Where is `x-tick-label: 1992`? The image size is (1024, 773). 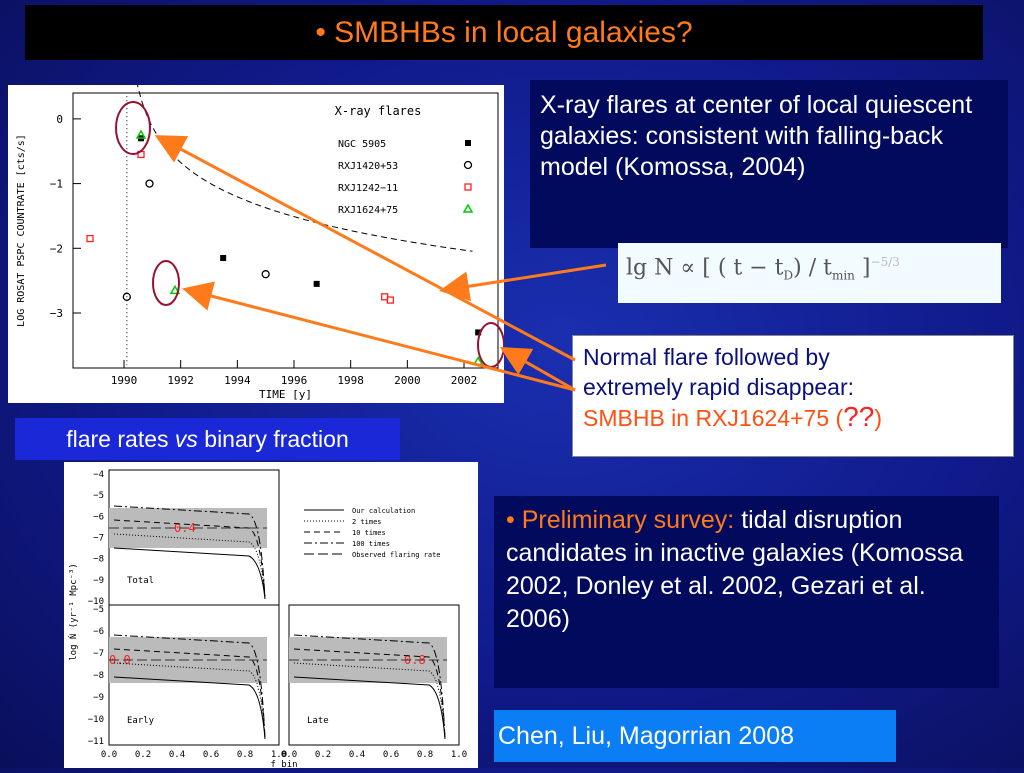
x-tick-label: 1992 is located at coordinates (180, 380).